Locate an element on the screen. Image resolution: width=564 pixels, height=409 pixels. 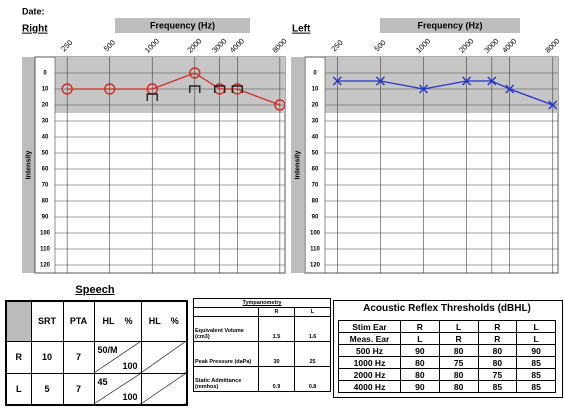
label-cell: Static Admittance (mmhos) is located at coordinates (226, 379).